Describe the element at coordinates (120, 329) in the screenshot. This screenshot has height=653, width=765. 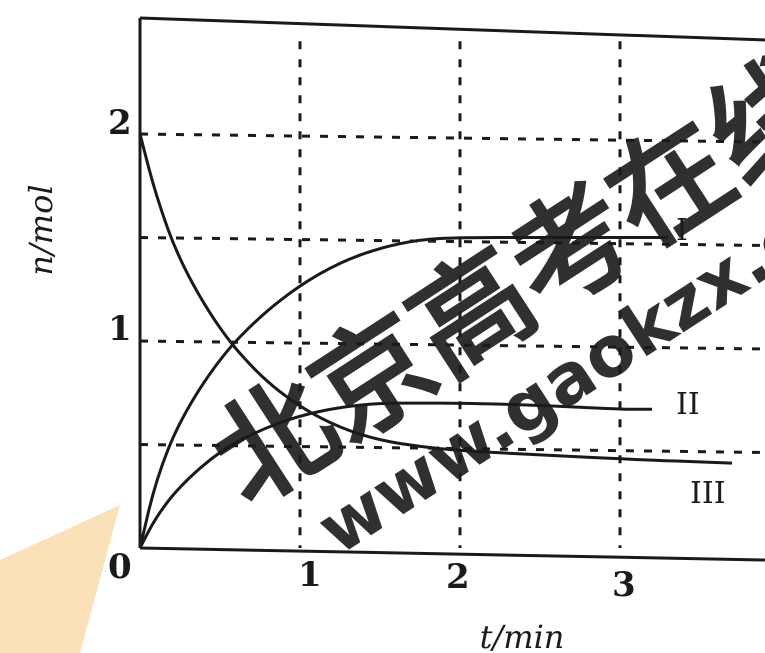
I see `y-tick-label-1: 1` at that location.